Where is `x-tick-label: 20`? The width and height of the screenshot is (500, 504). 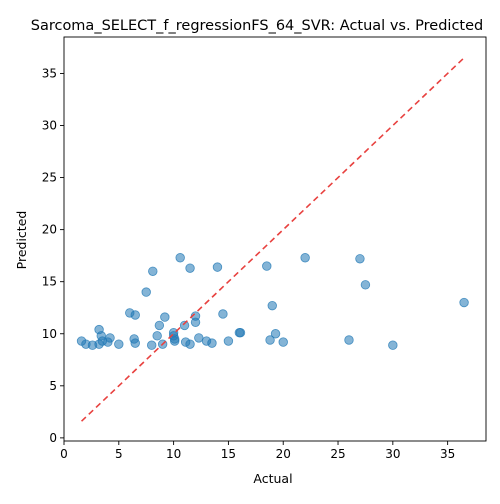
x-tick-label: 20 is located at coordinates (283, 454).